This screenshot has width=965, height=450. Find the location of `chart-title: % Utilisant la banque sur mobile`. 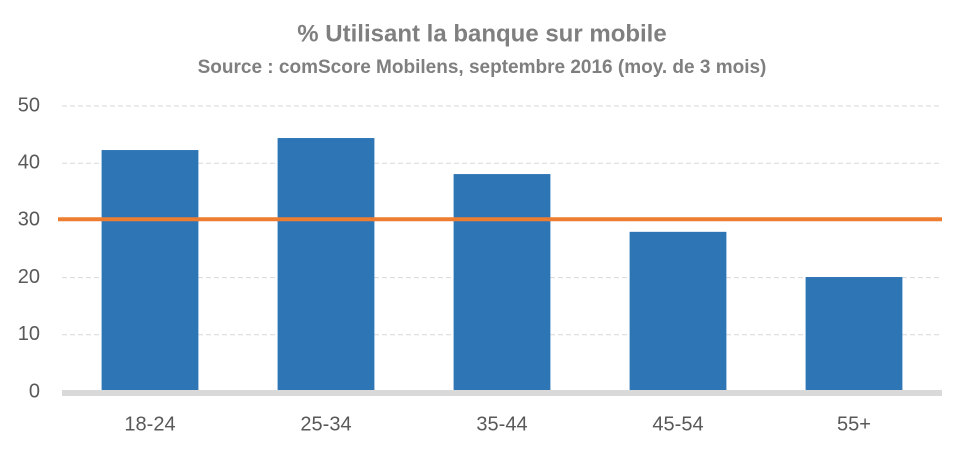

chart-title: % Utilisant la banque sur mobile is located at coordinates (481, 33).